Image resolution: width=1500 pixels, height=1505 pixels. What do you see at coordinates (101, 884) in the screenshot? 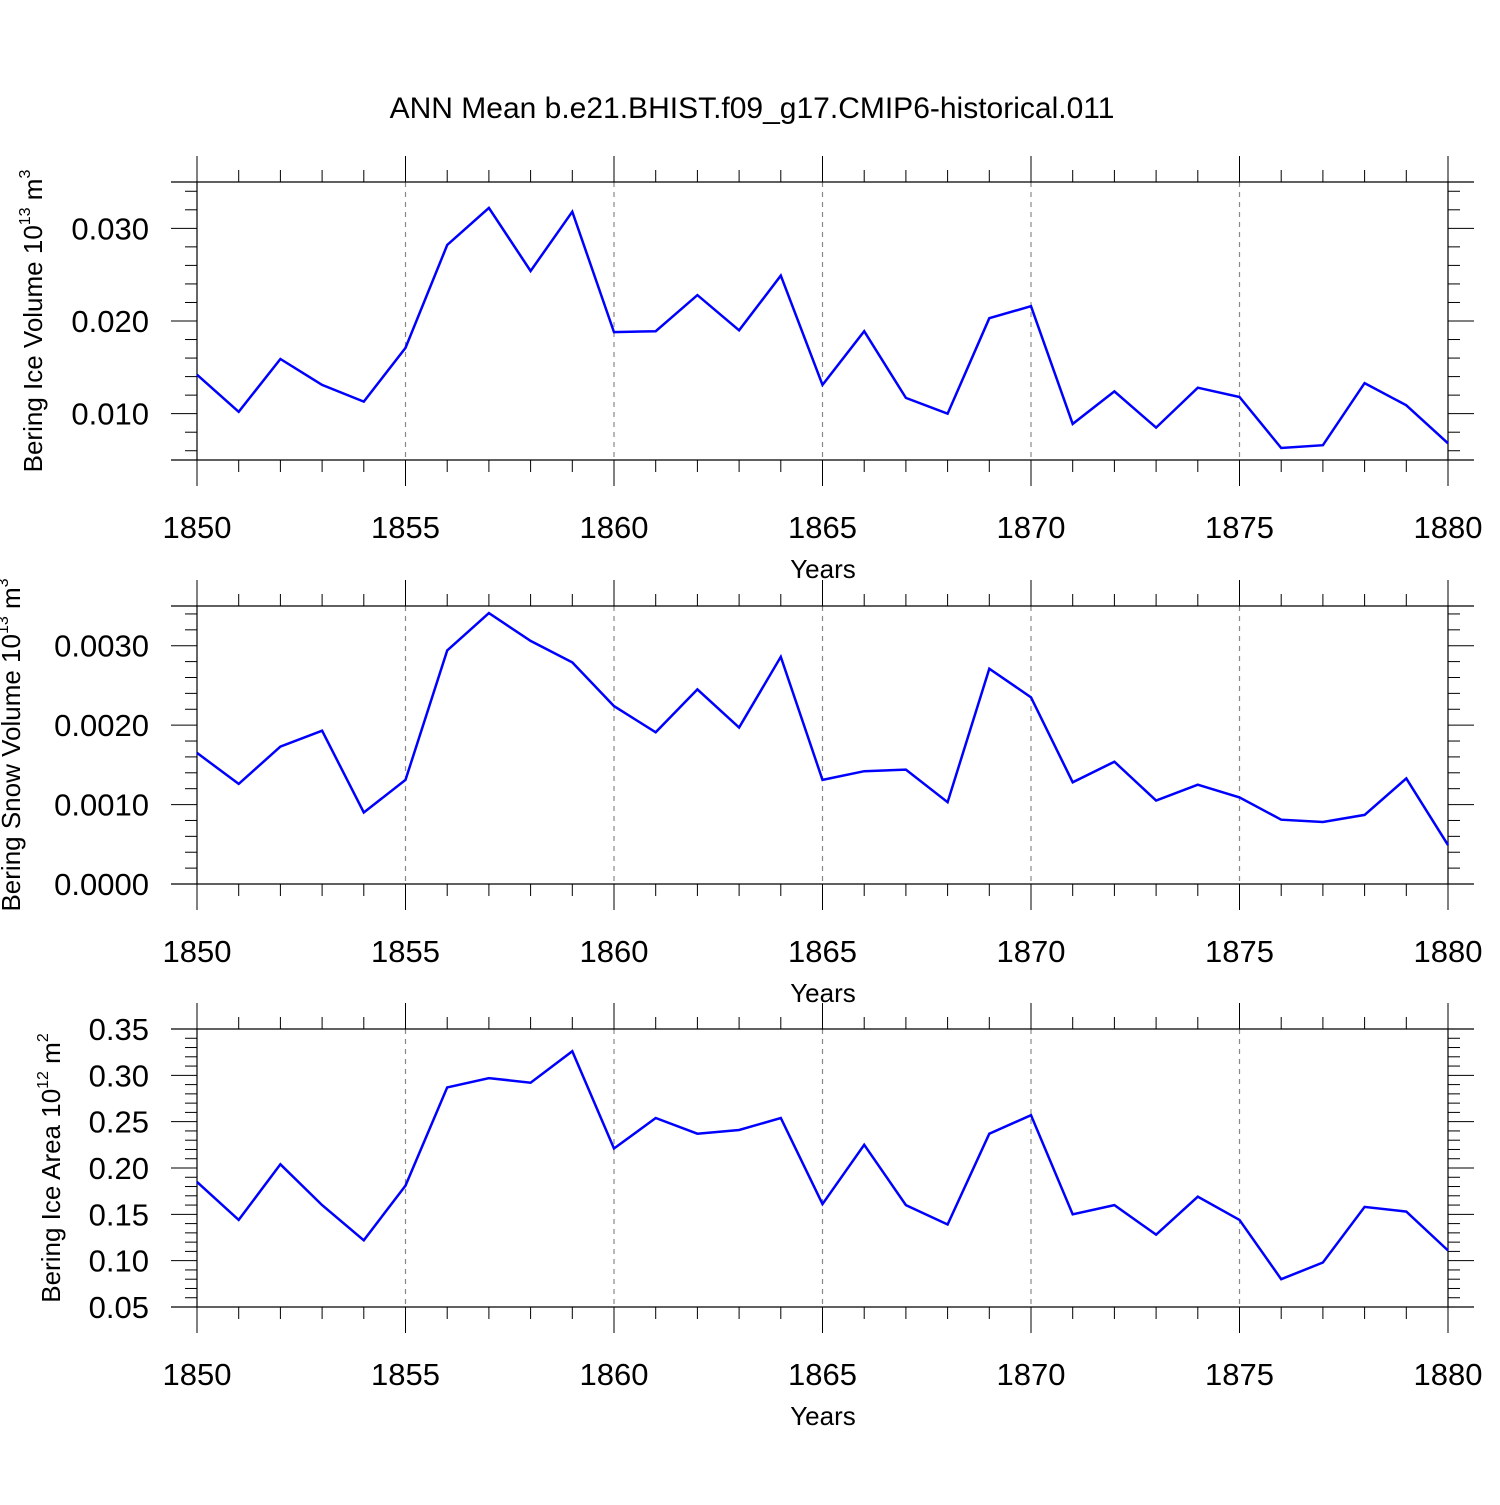
I see `y-tick-label: 0.0000` at bounding box center [101, 884].